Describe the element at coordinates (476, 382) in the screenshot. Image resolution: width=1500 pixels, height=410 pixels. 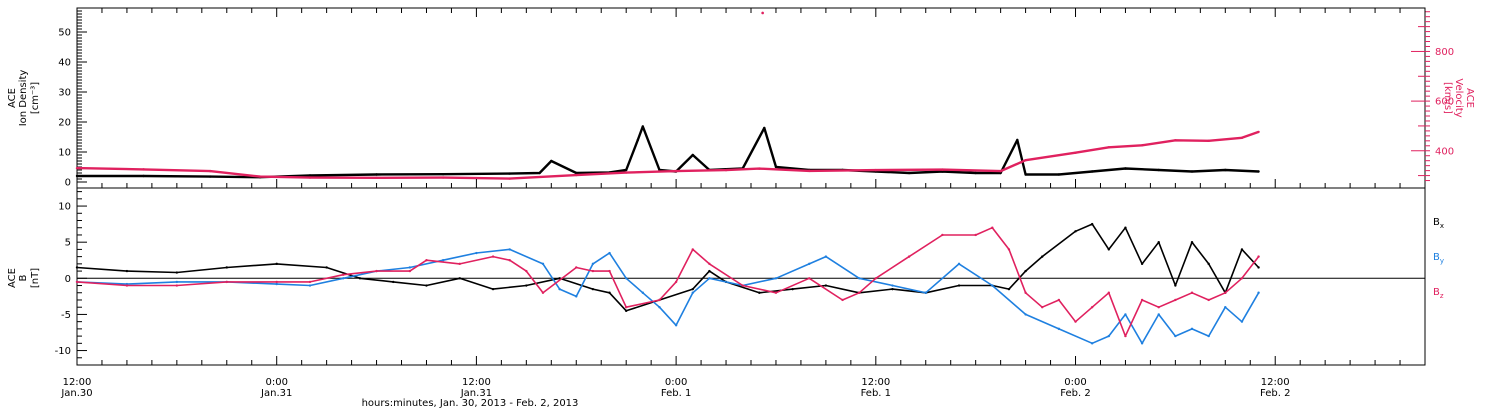
I see `time-tick-label: 12:00` at that location.